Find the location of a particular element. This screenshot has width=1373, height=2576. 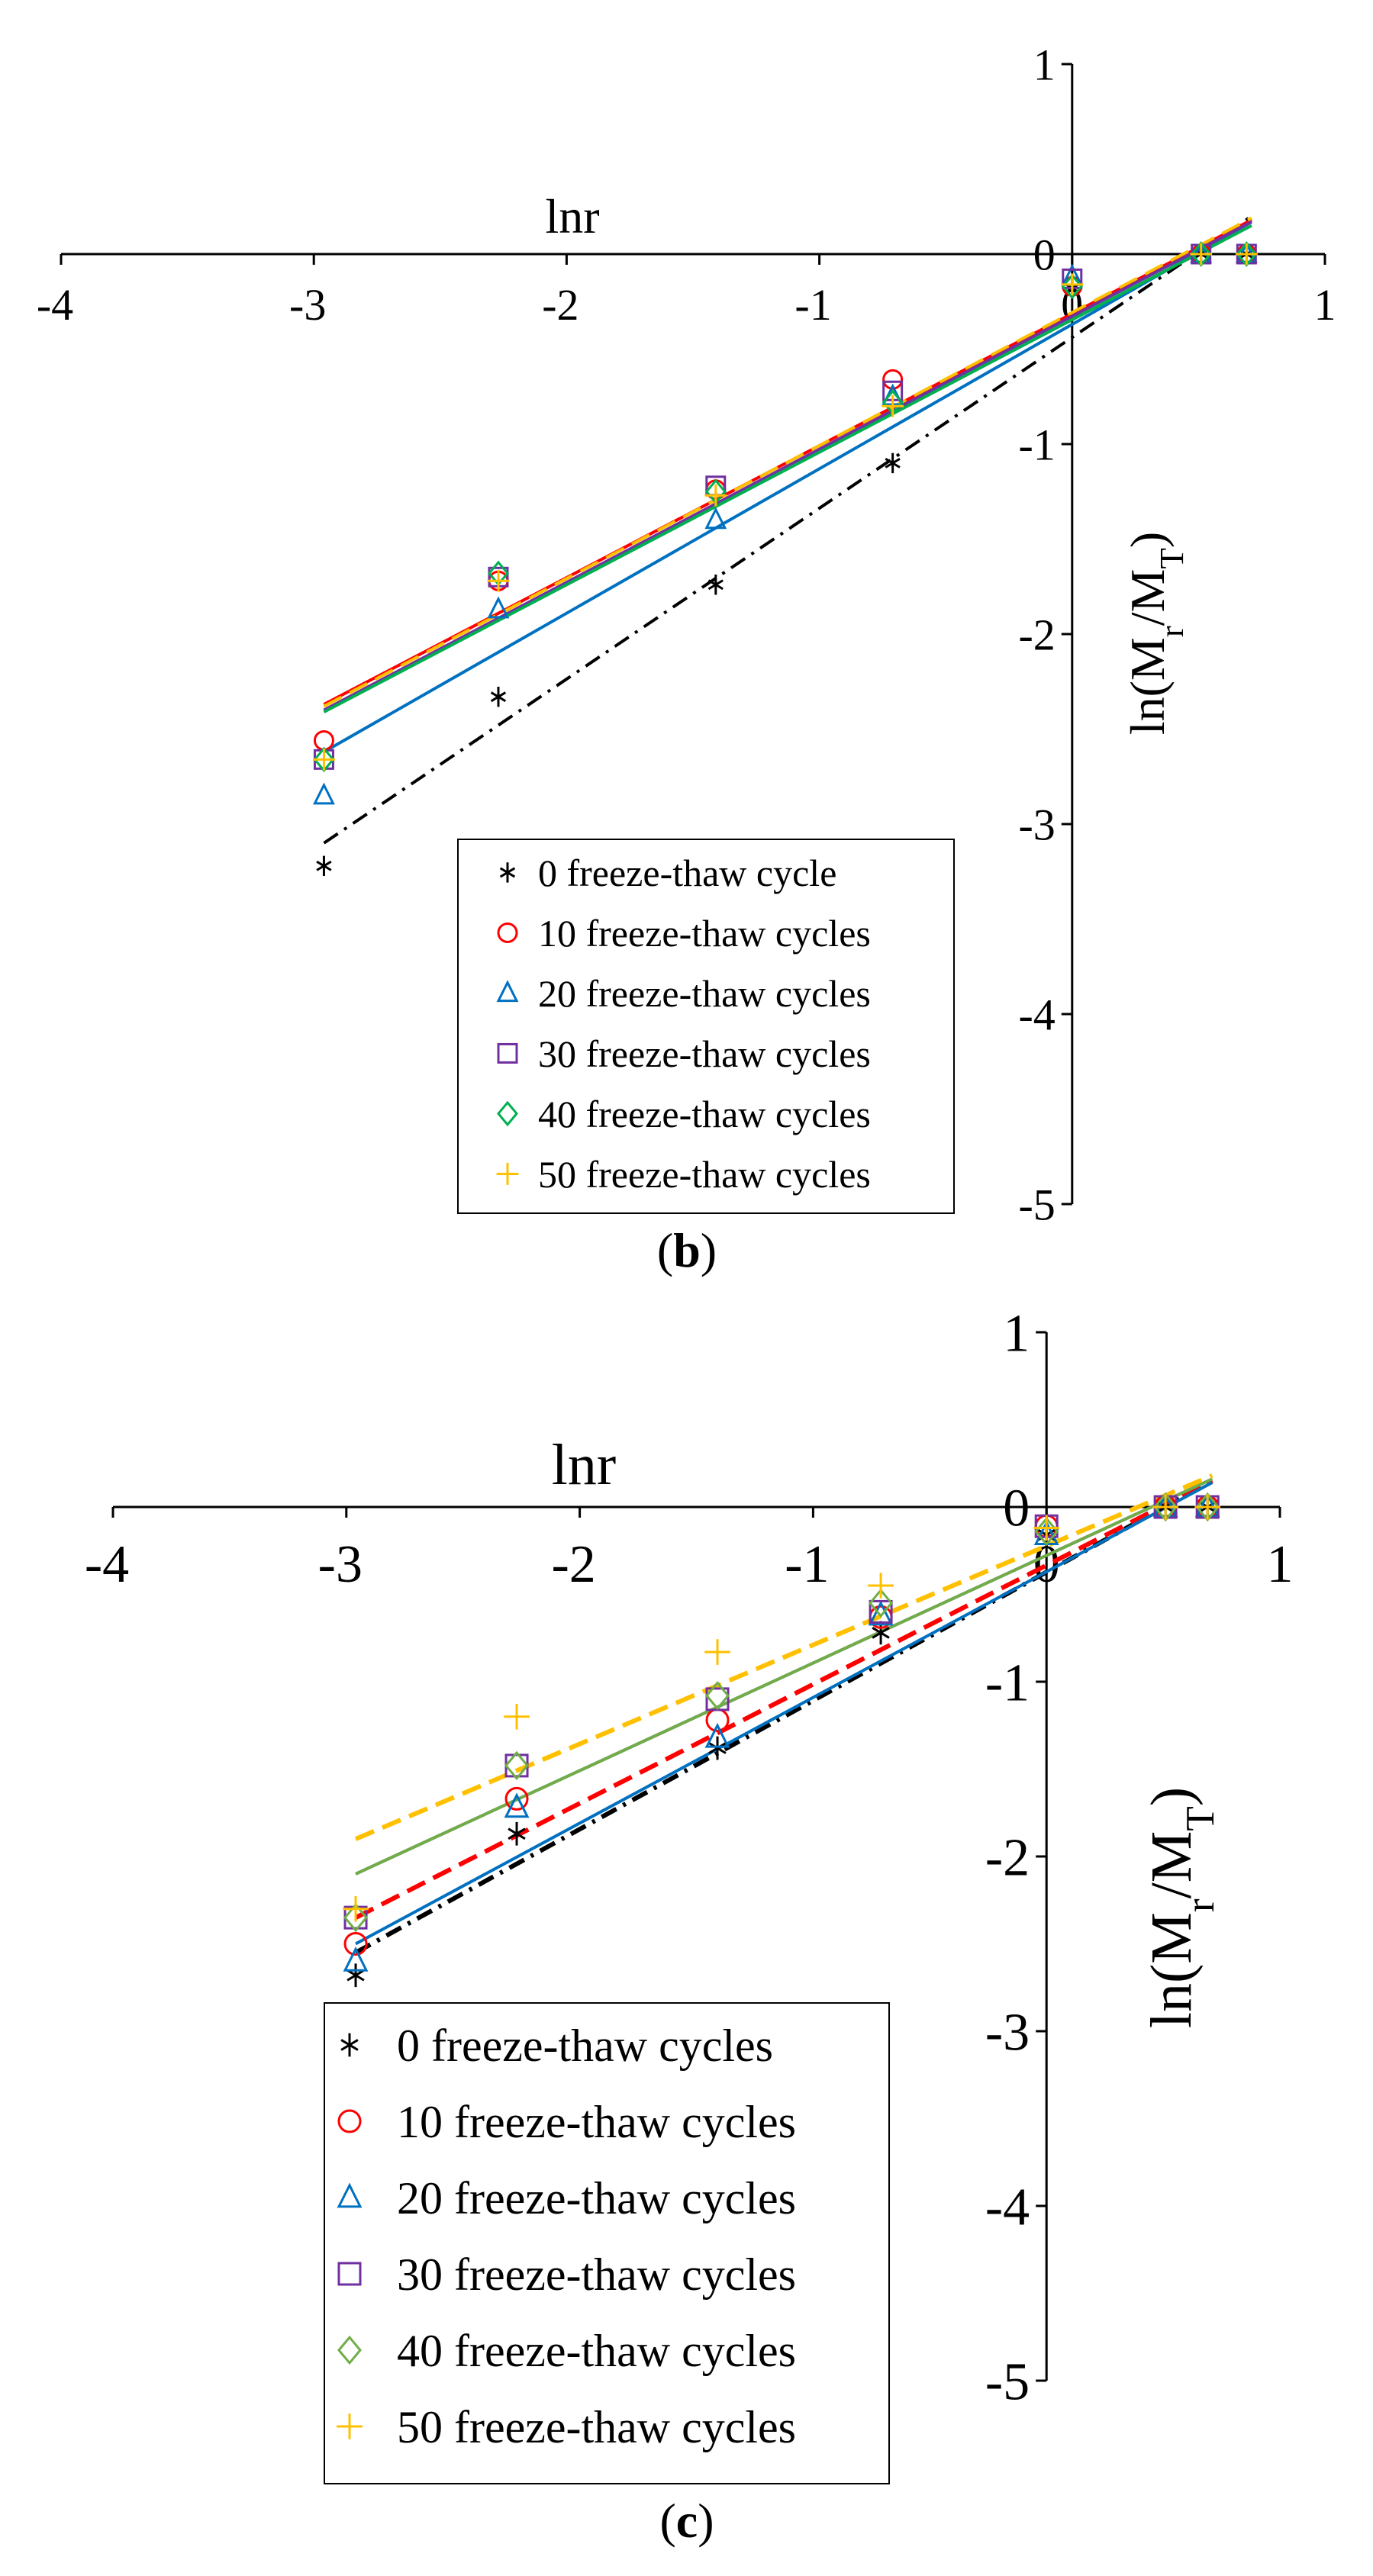

legend-label: 0 freeze-thaw cycles is located at coordinates (585, 2046).